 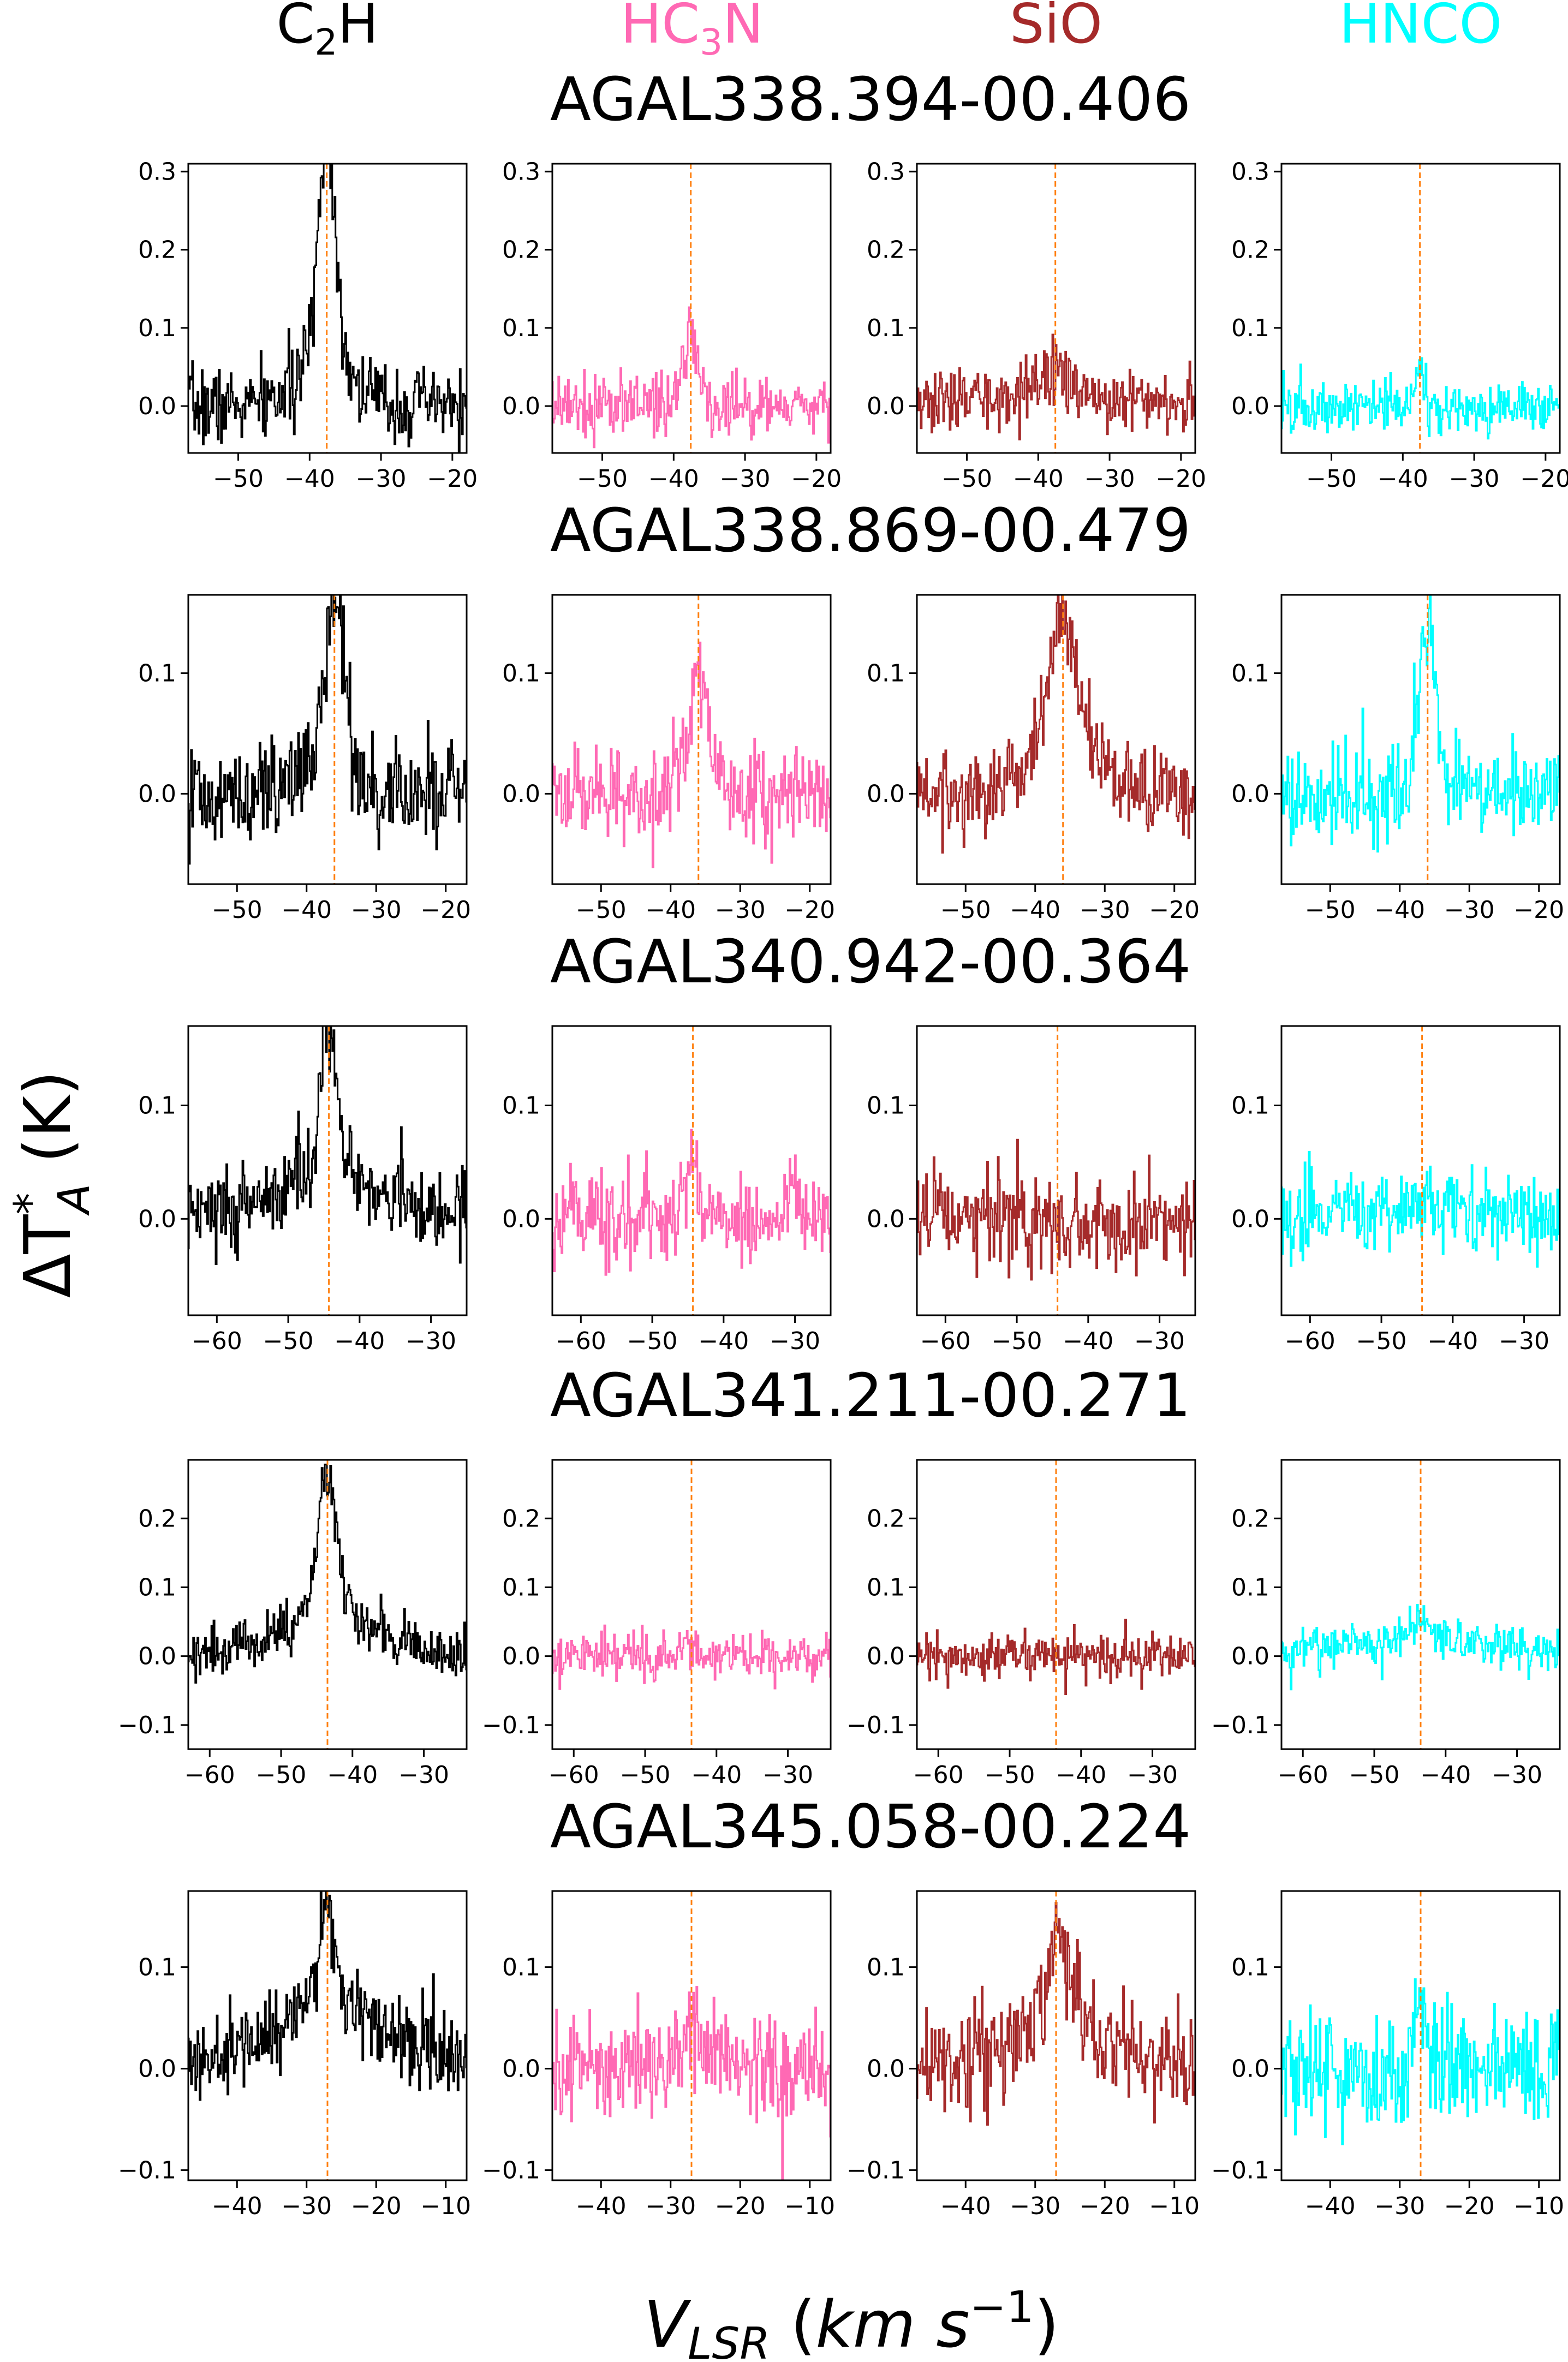 I want to click on spectrum-line-sio, so click(x=1056, y=724).